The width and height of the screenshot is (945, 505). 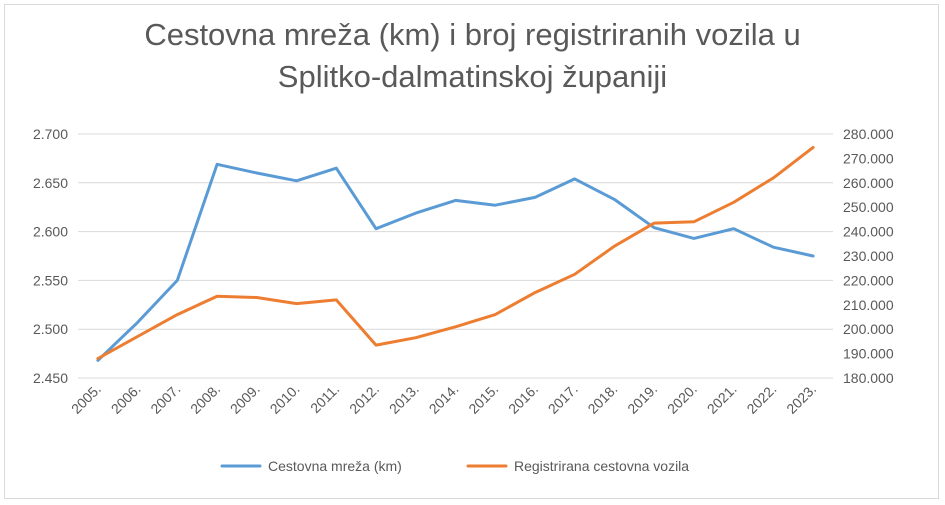 I want to click on x-tick-label: 2014., so click(x=444, y=399).